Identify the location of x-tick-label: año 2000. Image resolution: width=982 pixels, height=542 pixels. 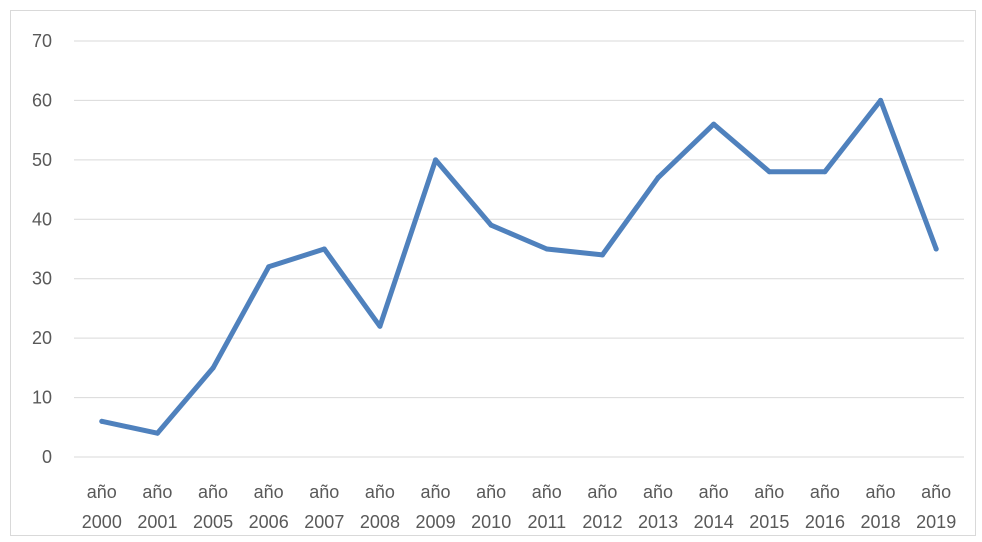
(102, 507).